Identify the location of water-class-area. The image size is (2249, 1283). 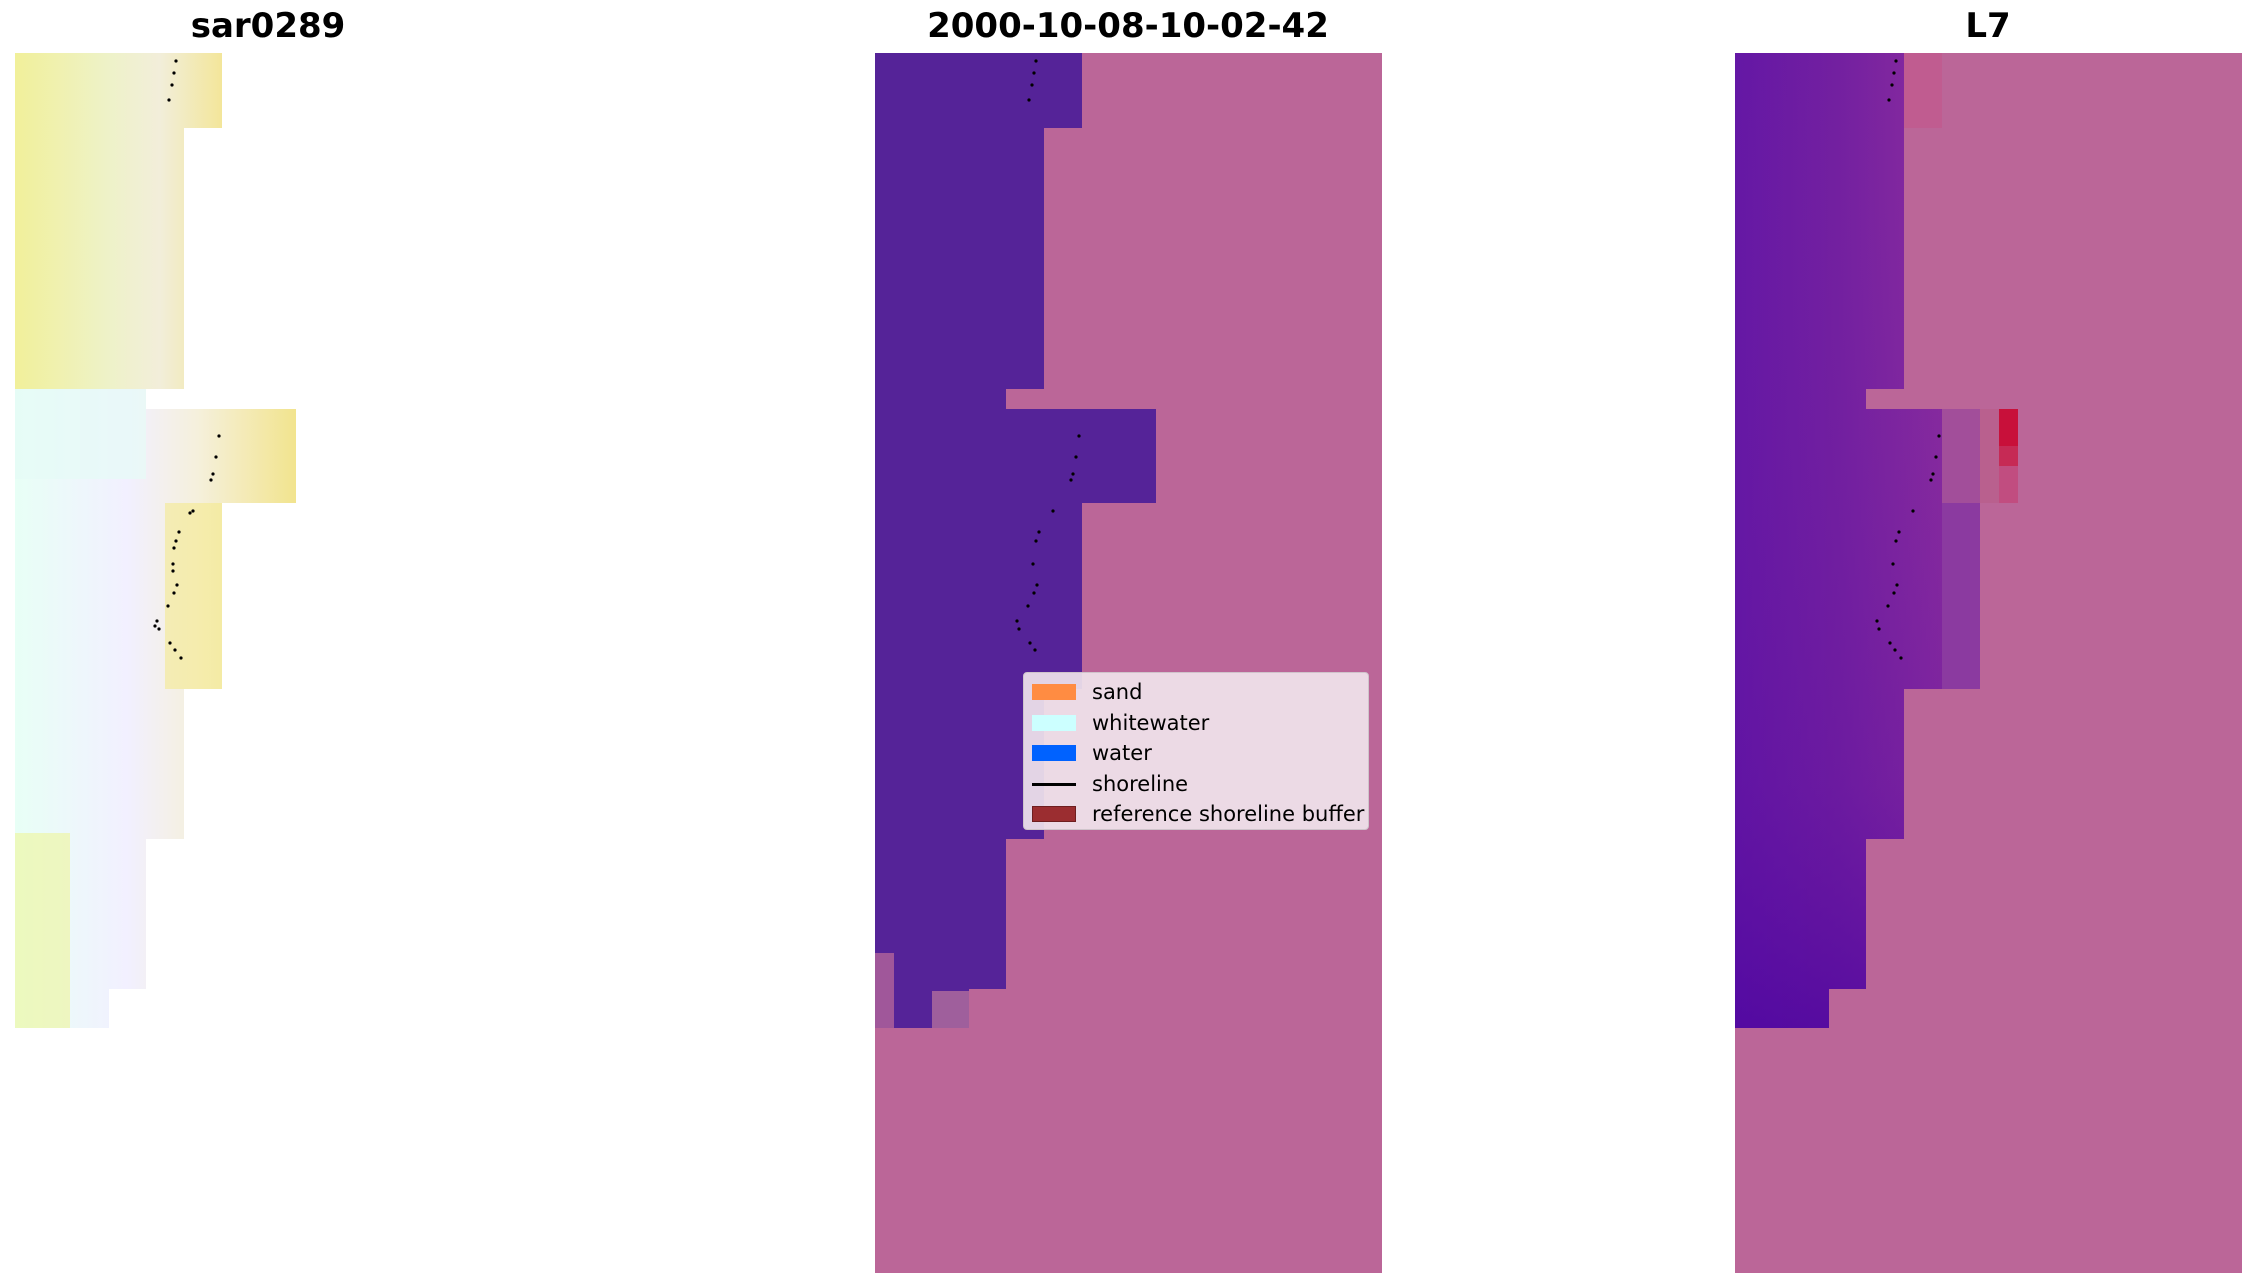
(1015, 540).